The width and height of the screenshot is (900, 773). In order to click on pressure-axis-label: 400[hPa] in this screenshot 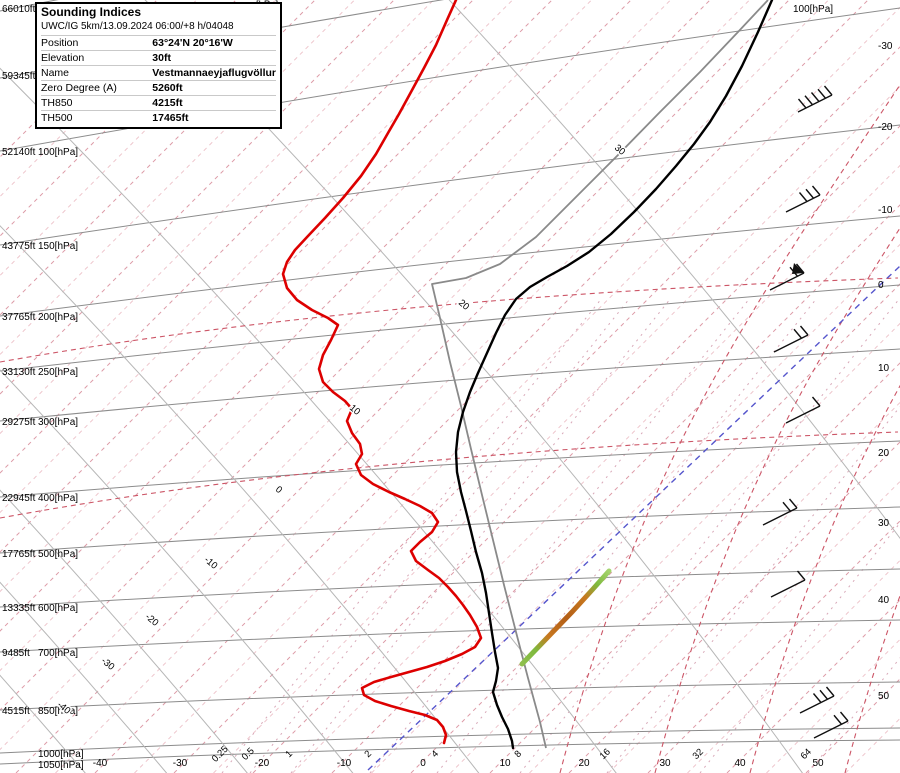, I will do `click(58, 498)`.